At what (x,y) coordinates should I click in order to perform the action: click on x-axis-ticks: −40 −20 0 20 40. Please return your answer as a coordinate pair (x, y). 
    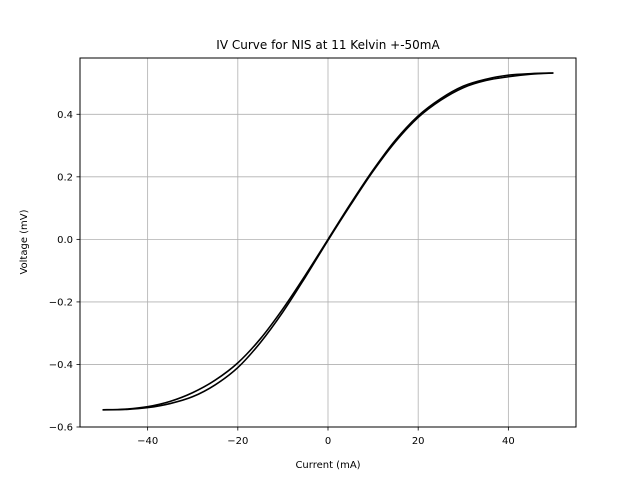
    Looking at the image, I should click on (326, 437).